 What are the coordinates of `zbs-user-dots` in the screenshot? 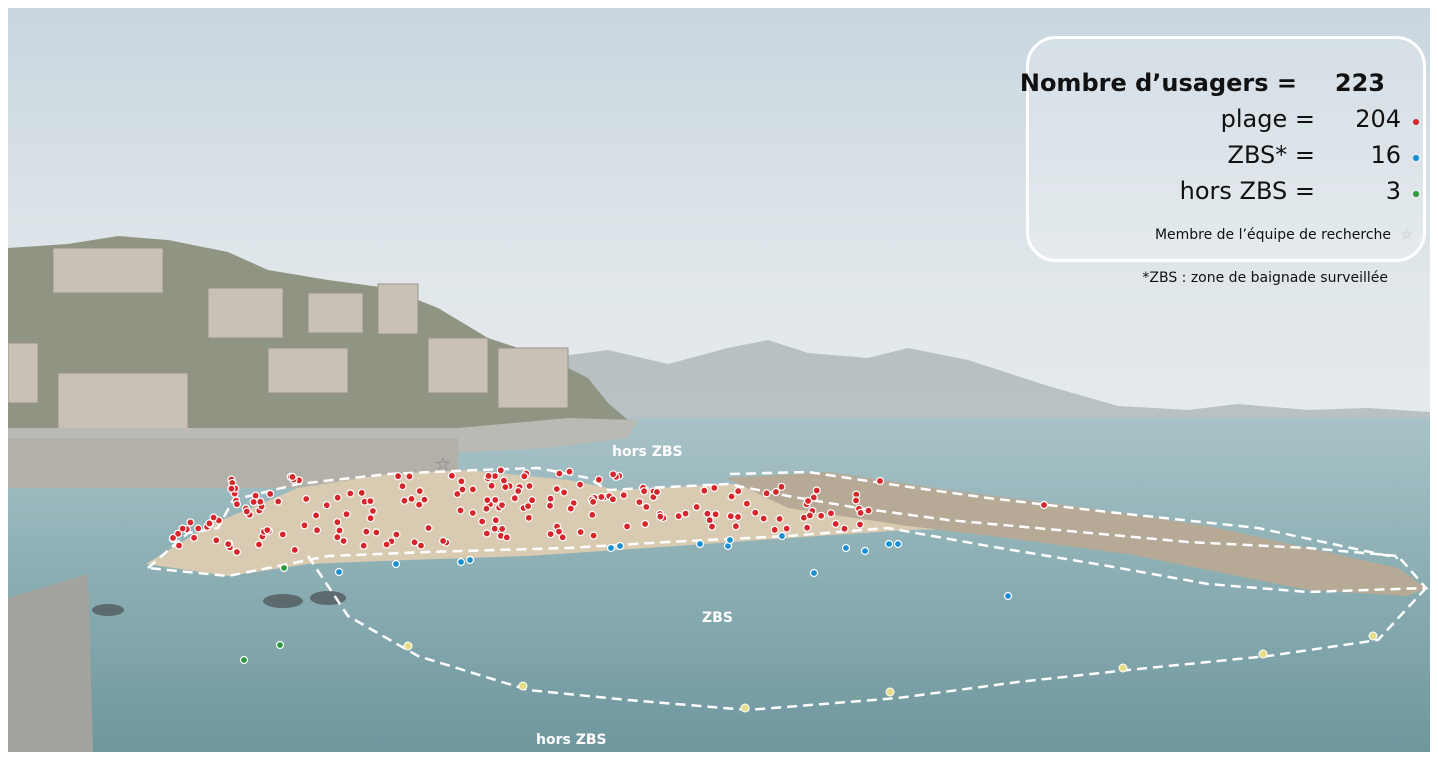 It's located at (673, 566).